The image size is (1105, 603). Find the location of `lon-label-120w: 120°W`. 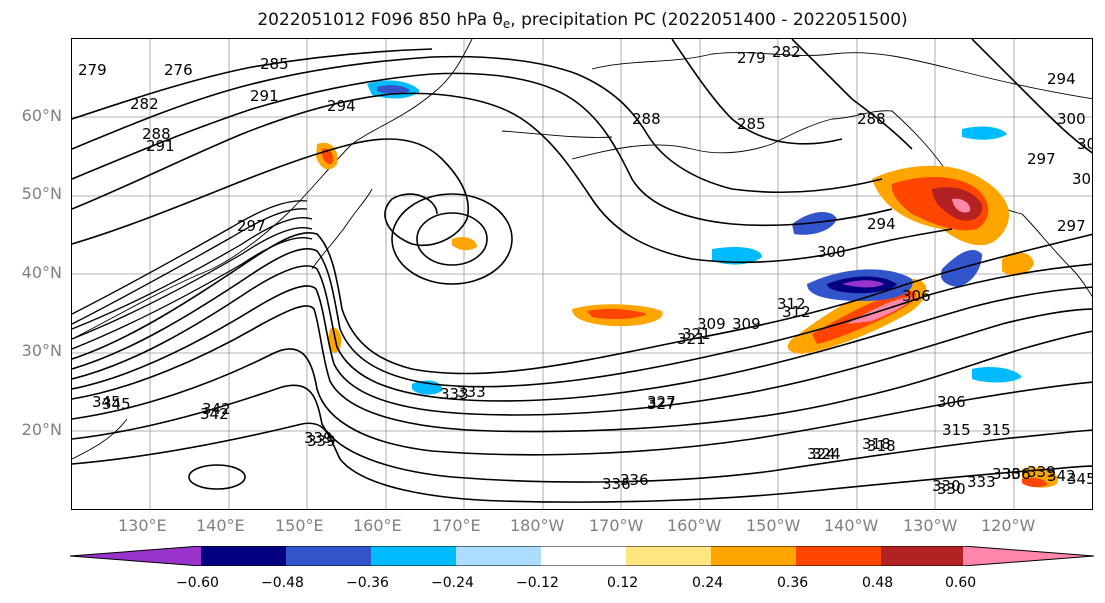

lon-label-120w: 120°W is located at coordinates (1008, 525).